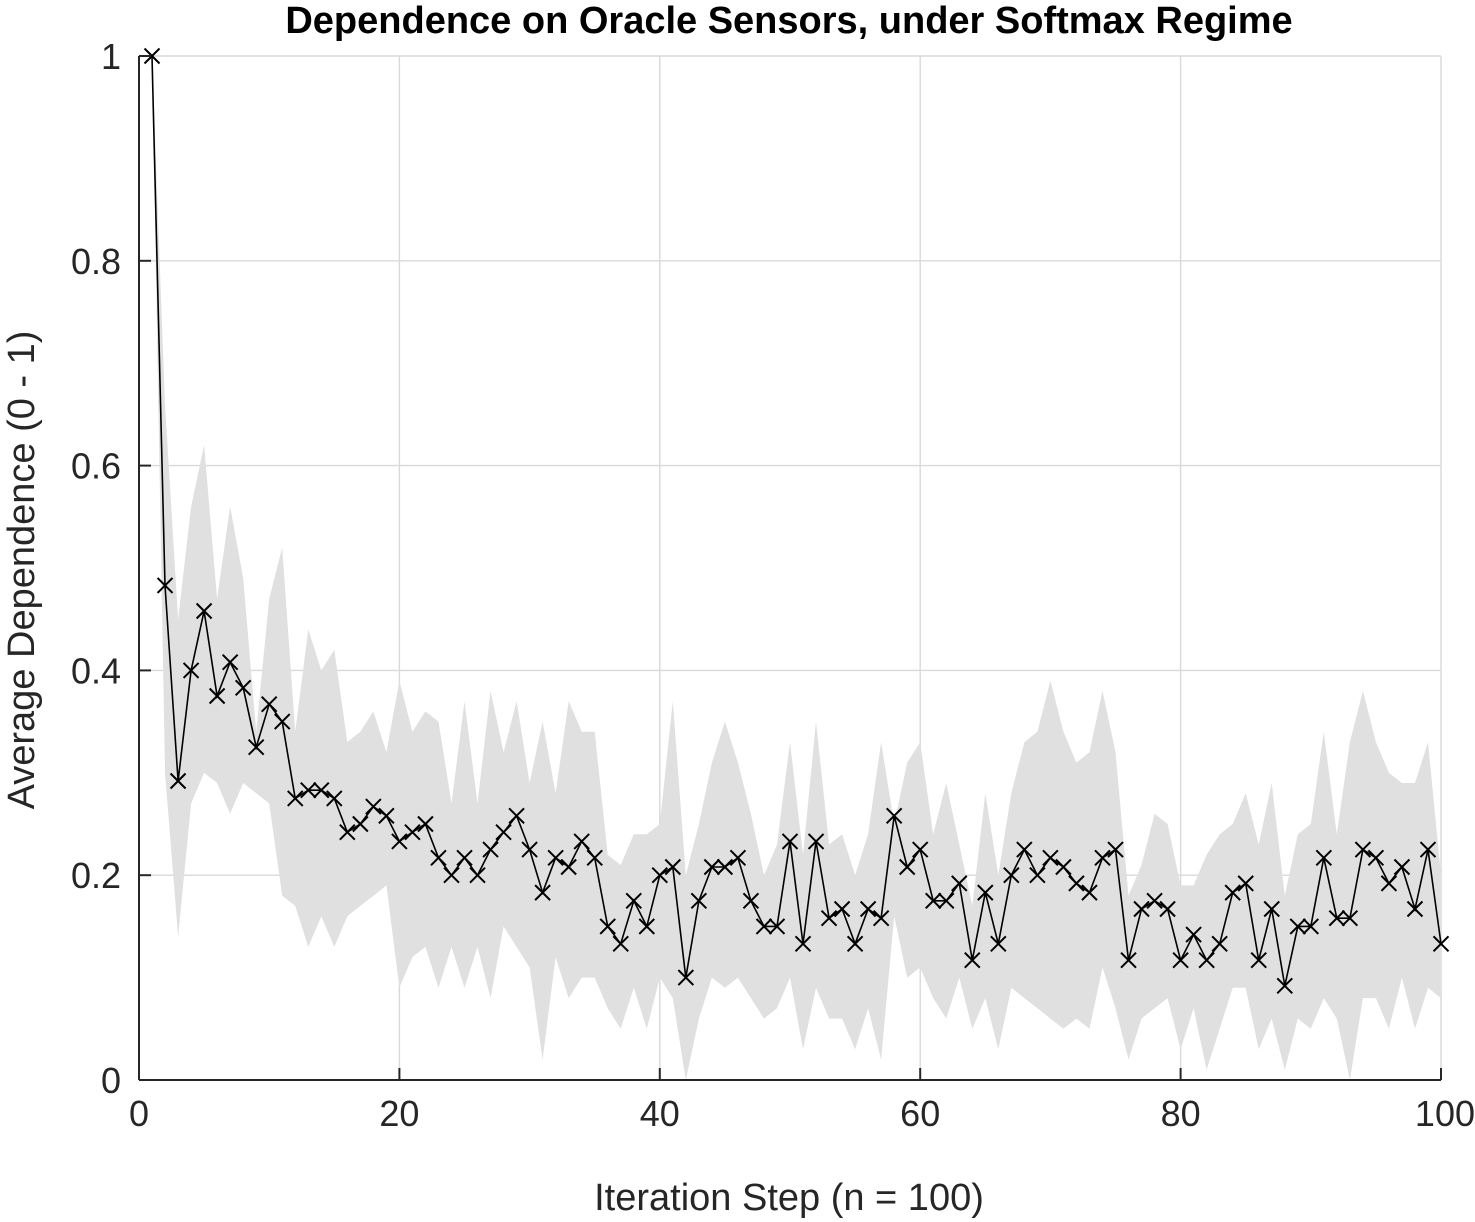  Describe the element at coordinates (96, 670) in the screenshot. I see `y-tick-label: 0.4` at that location.